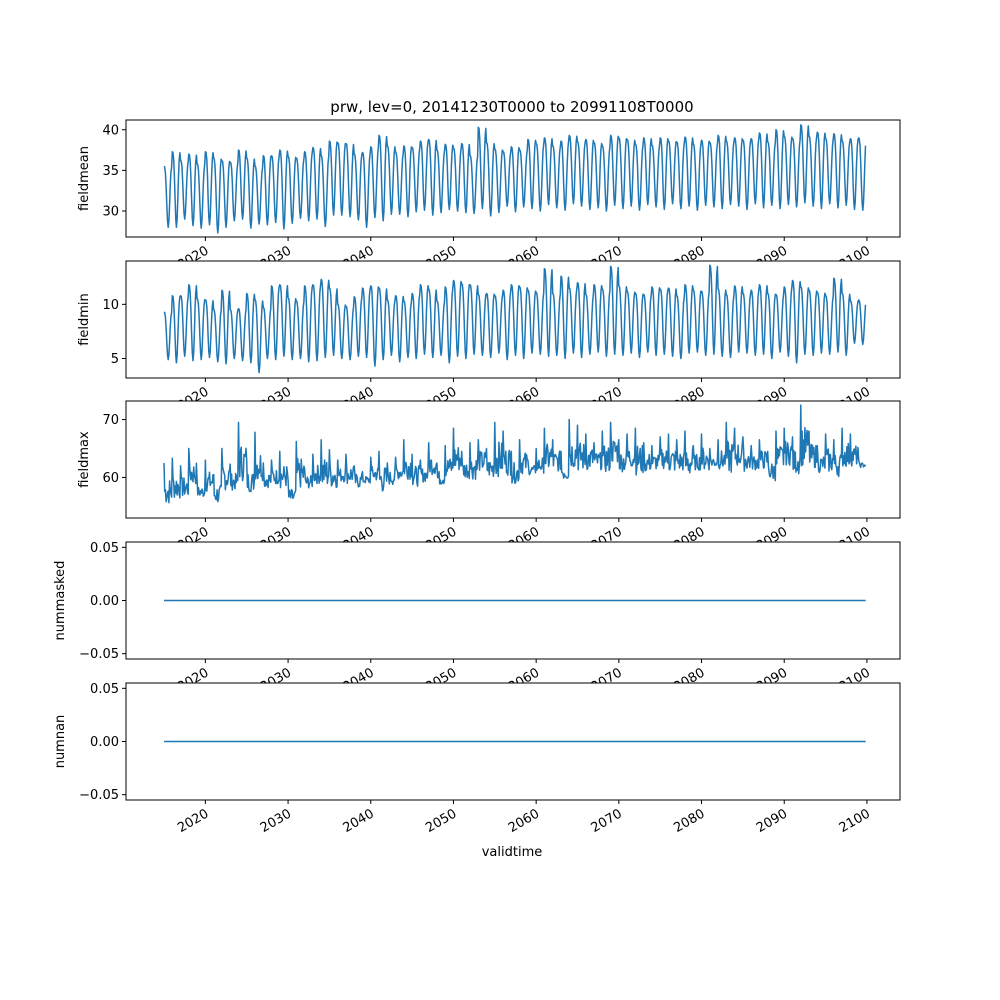  Describe the element at coordinates (60, 742) in the screenshot. I see `y-axis-label: numnan` at that location.